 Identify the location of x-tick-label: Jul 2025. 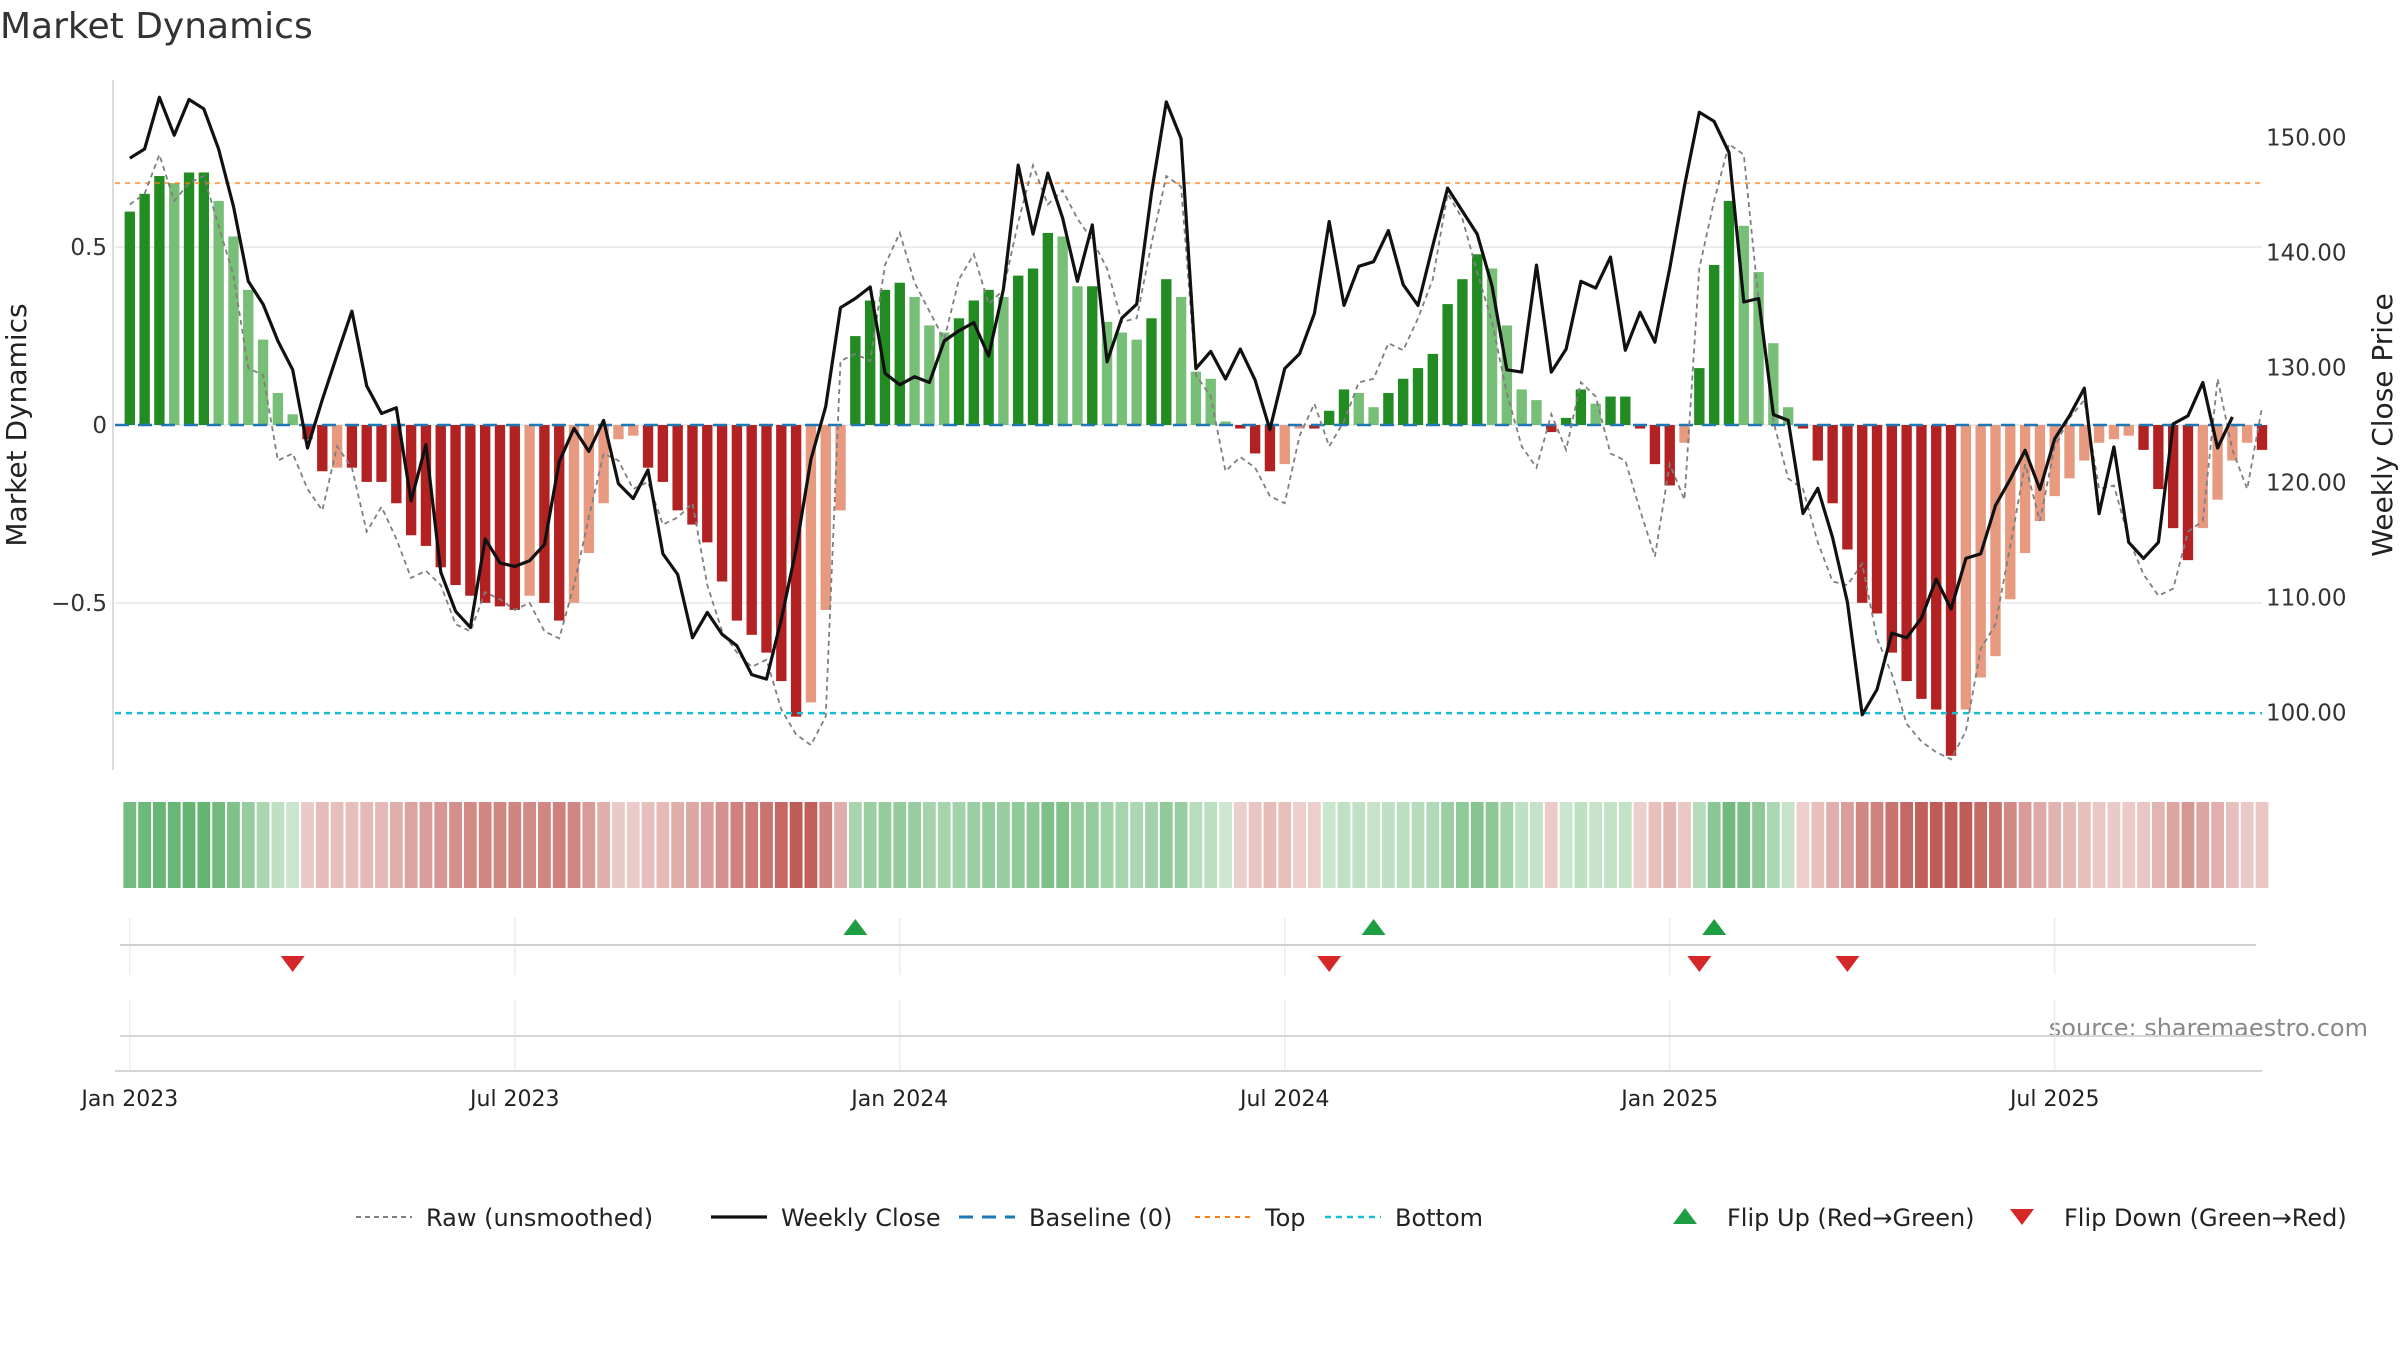
(2054, 1099).